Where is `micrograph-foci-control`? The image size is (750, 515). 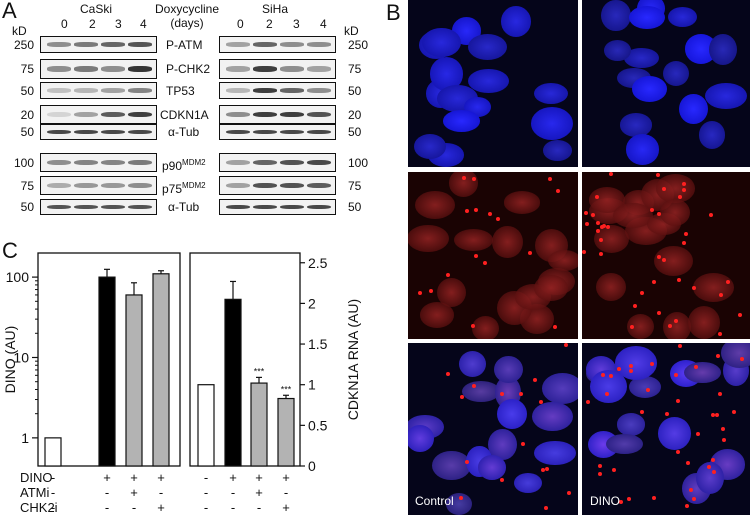
micrograph-foci-control is located at coordinates (493, 255).